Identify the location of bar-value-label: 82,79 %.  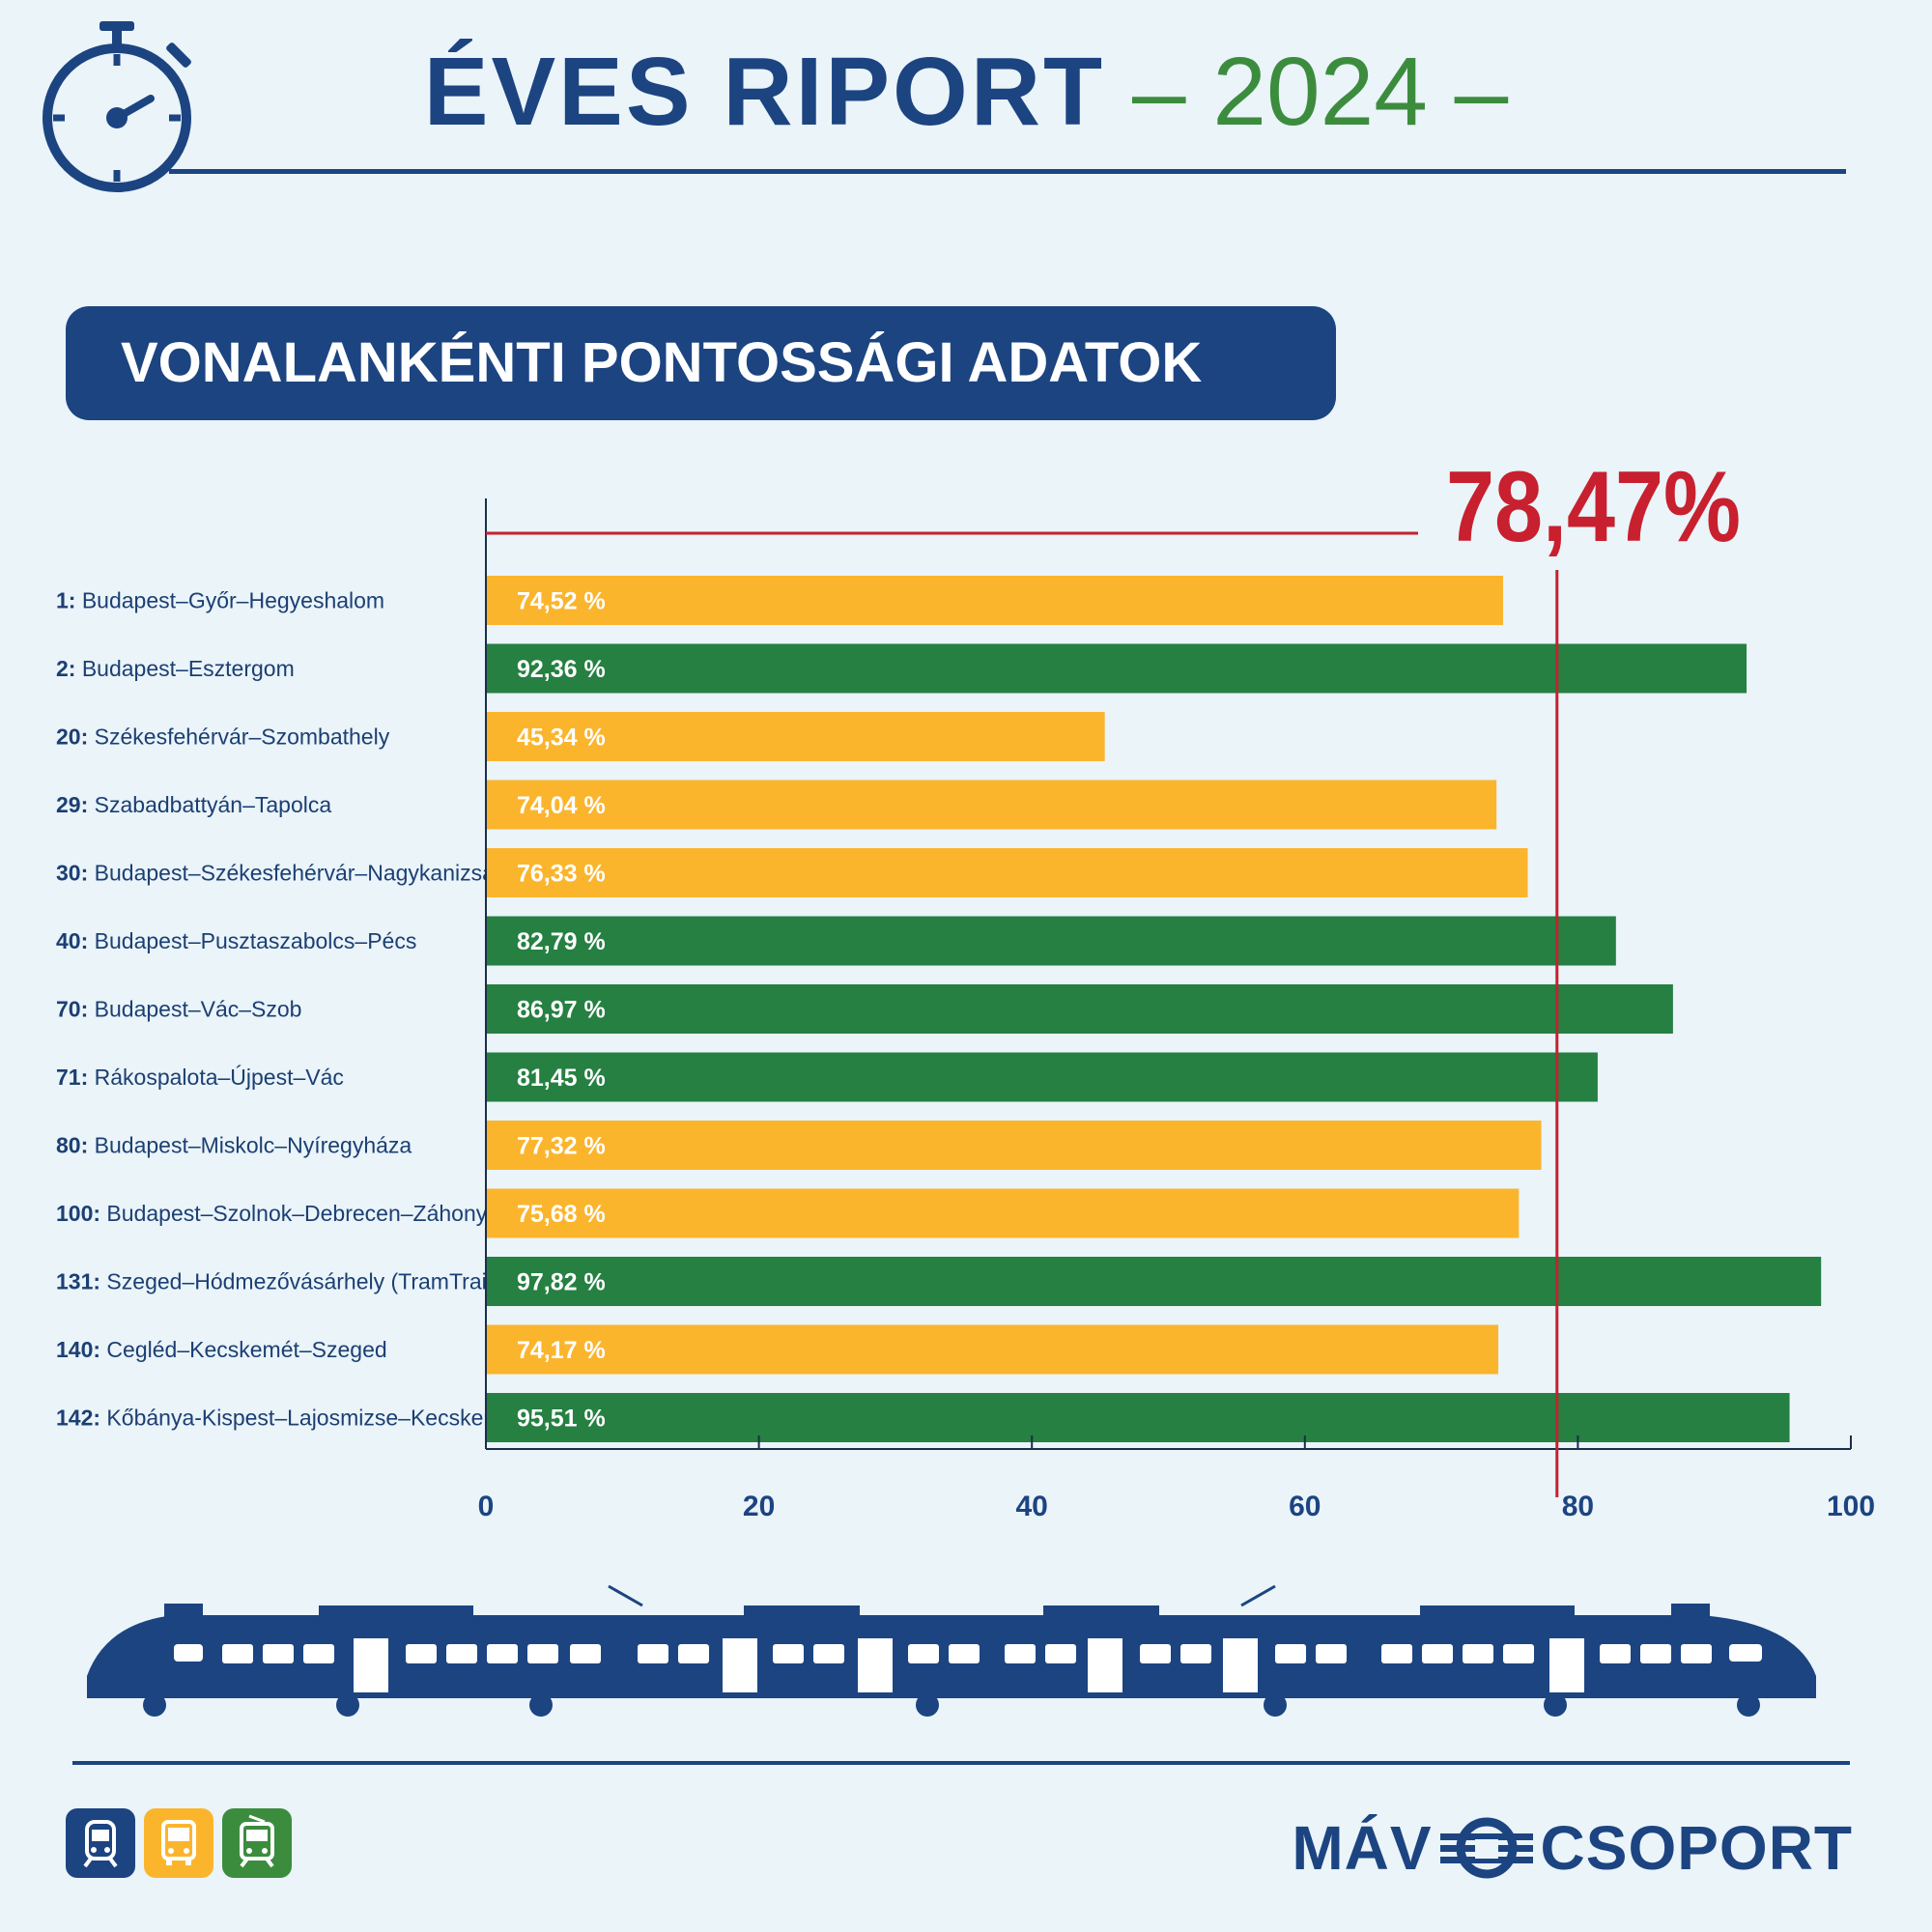
(561, 941).